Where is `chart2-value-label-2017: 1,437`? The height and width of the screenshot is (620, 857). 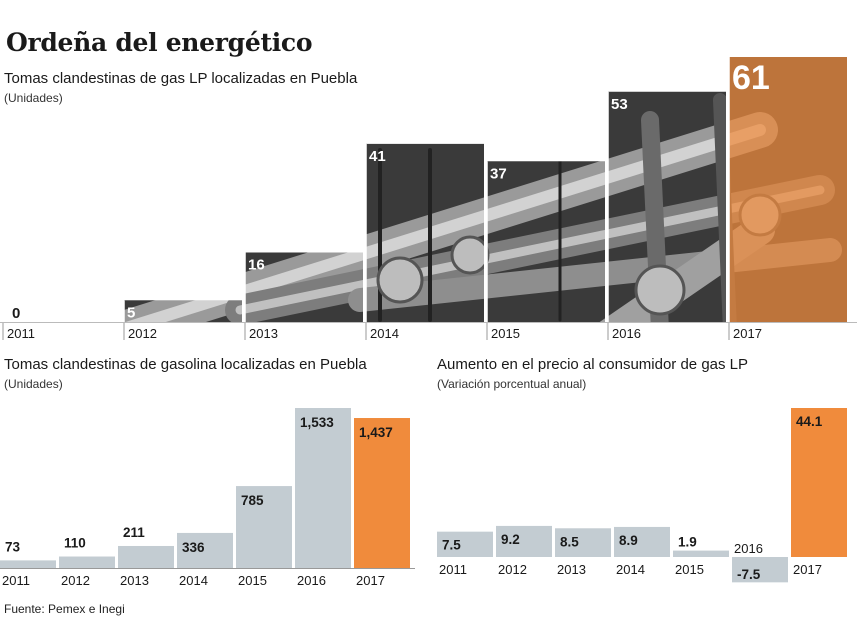 chart2-value-label-2017: 1,437 is located at coordinates (376, 432).